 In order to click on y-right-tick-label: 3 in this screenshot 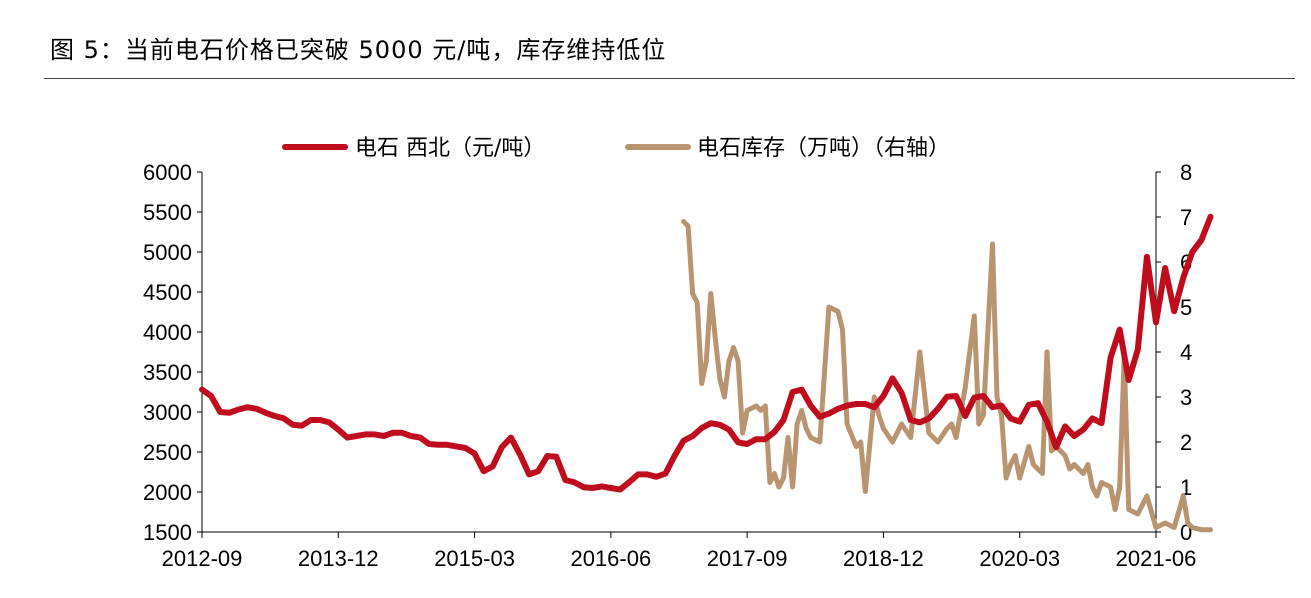, I will do `click(1186, 397)`.